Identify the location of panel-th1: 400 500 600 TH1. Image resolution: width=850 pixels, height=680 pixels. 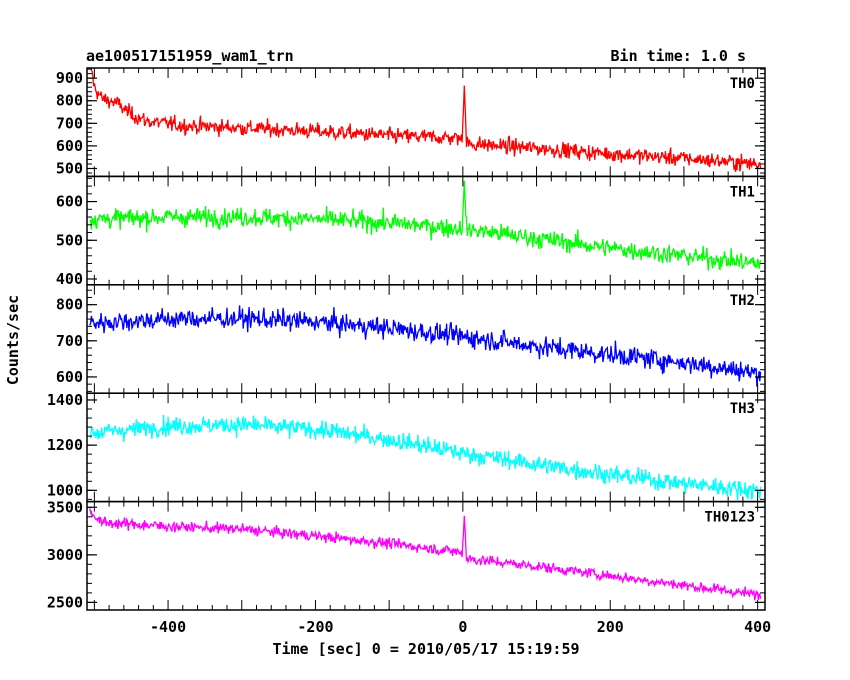
(411, 231).